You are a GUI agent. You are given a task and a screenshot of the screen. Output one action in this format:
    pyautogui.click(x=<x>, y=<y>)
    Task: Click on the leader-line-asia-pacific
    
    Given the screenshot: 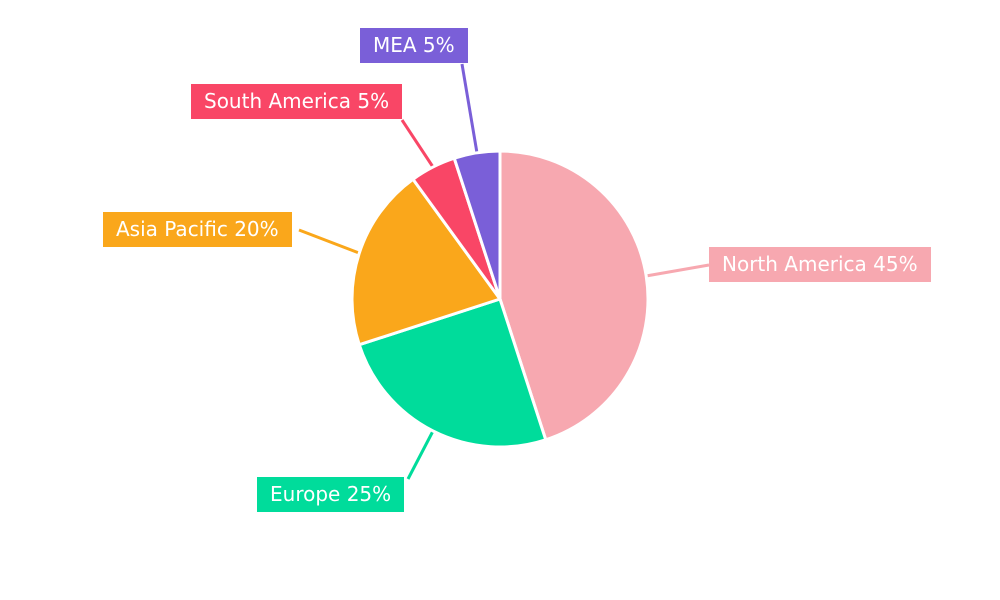 What is the action you would take?
    pyautogui.click(x=329, y=241)
    